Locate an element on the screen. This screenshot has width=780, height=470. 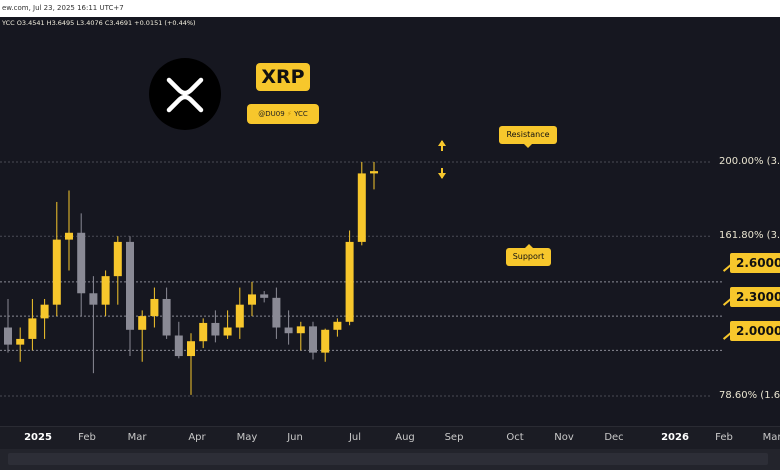
support-callout: Support is located at coordinates (528, 255).